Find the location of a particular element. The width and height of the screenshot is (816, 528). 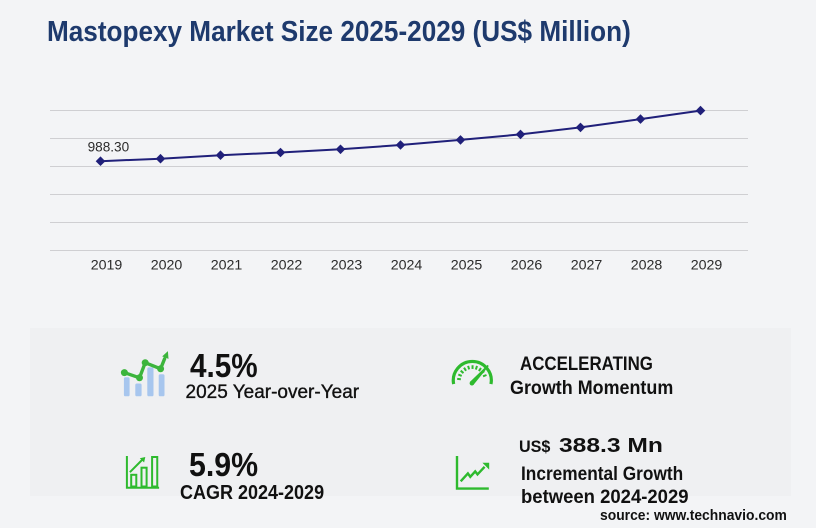

svg-text: 2021 is located at coordinates (227, 265).